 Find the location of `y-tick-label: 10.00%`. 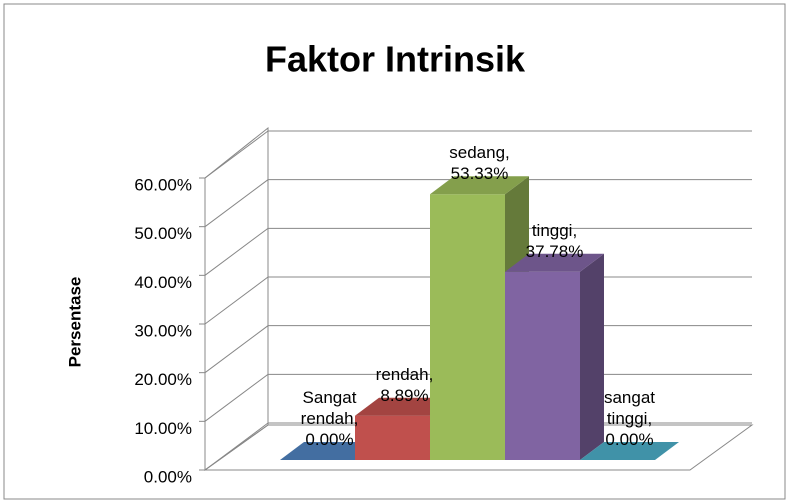

y-tick-label: 10.00% is located at coordinates (163, 428).